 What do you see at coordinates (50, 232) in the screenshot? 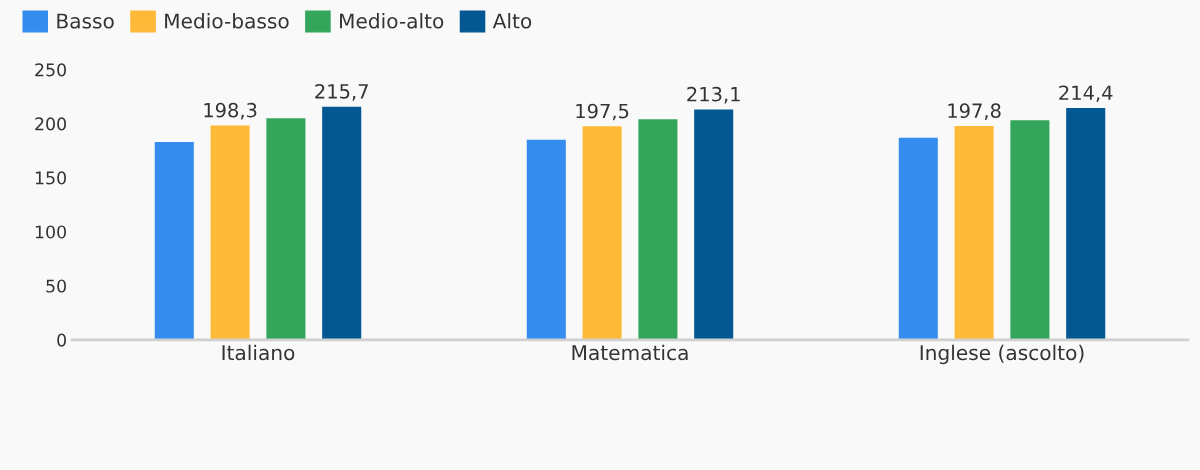
I see `y-tick-label: 100` at bounding box center [50, 232].